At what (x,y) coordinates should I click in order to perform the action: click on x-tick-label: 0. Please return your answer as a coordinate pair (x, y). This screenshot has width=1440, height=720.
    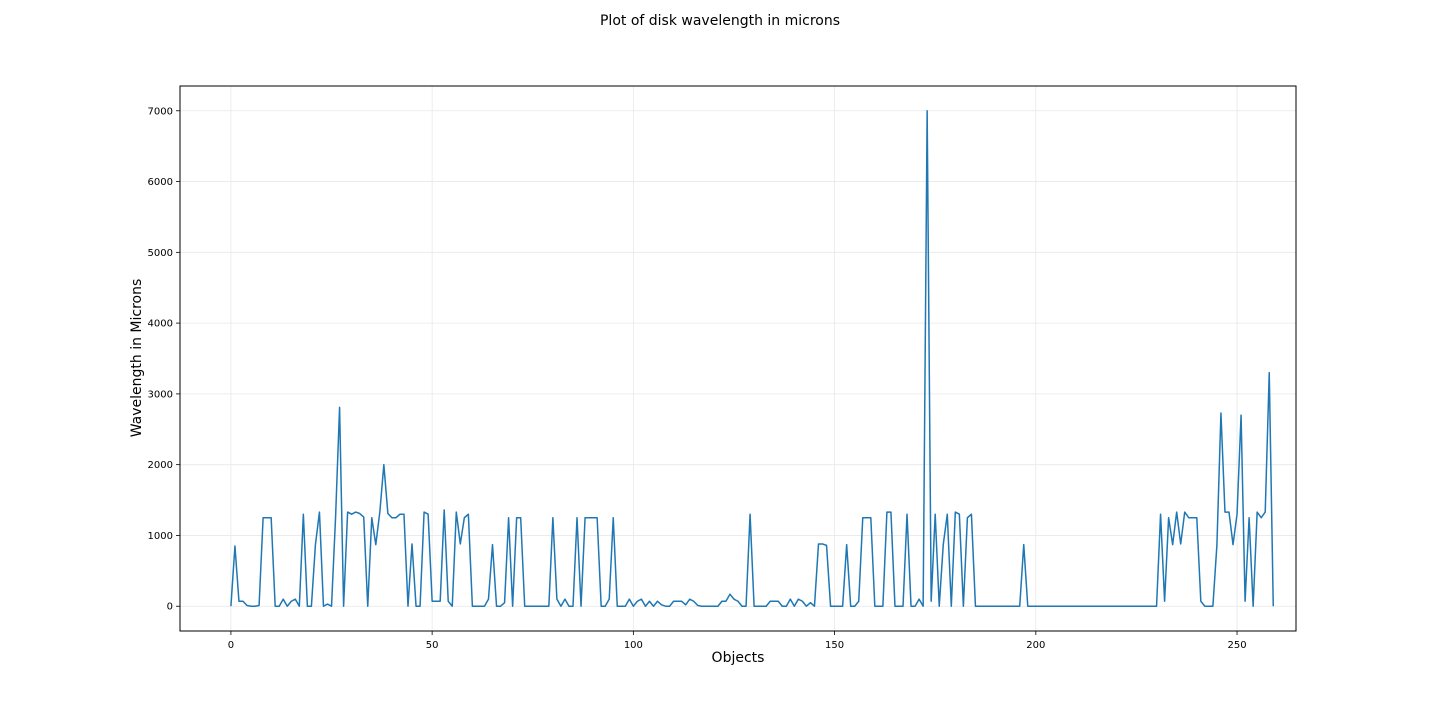
    Looking at the image, I should click on (231, 645).